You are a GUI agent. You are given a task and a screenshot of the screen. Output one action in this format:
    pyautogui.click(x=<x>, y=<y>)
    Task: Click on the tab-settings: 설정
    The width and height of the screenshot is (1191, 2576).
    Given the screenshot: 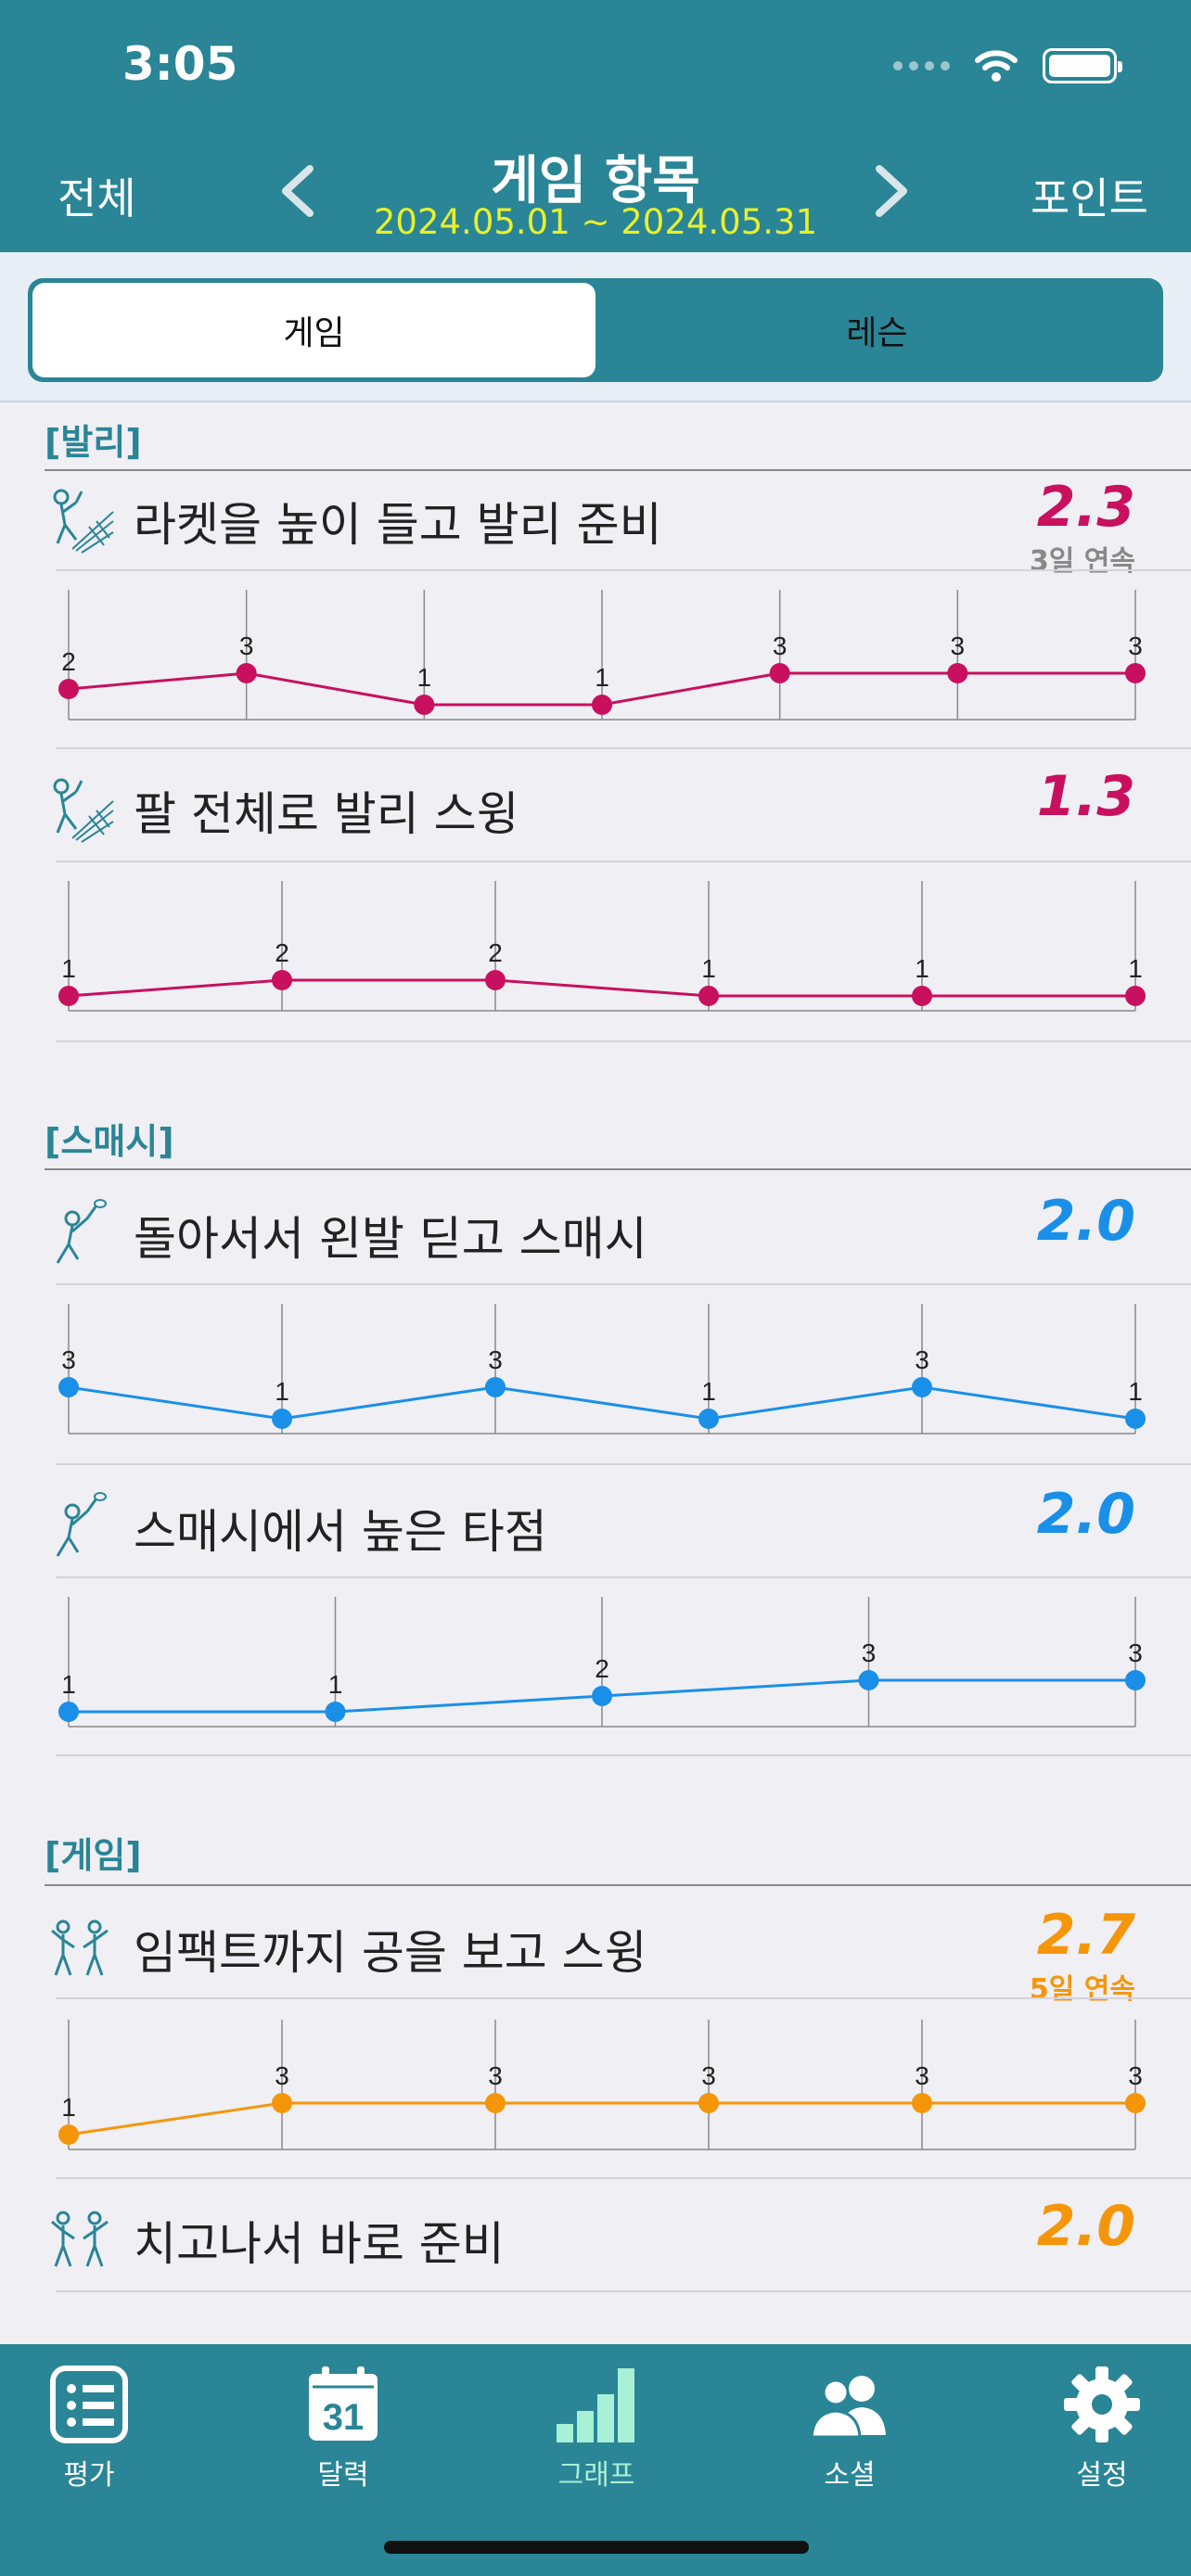 What is the action you would take?
    pyautogui.click(x=1102, y=2428)
    